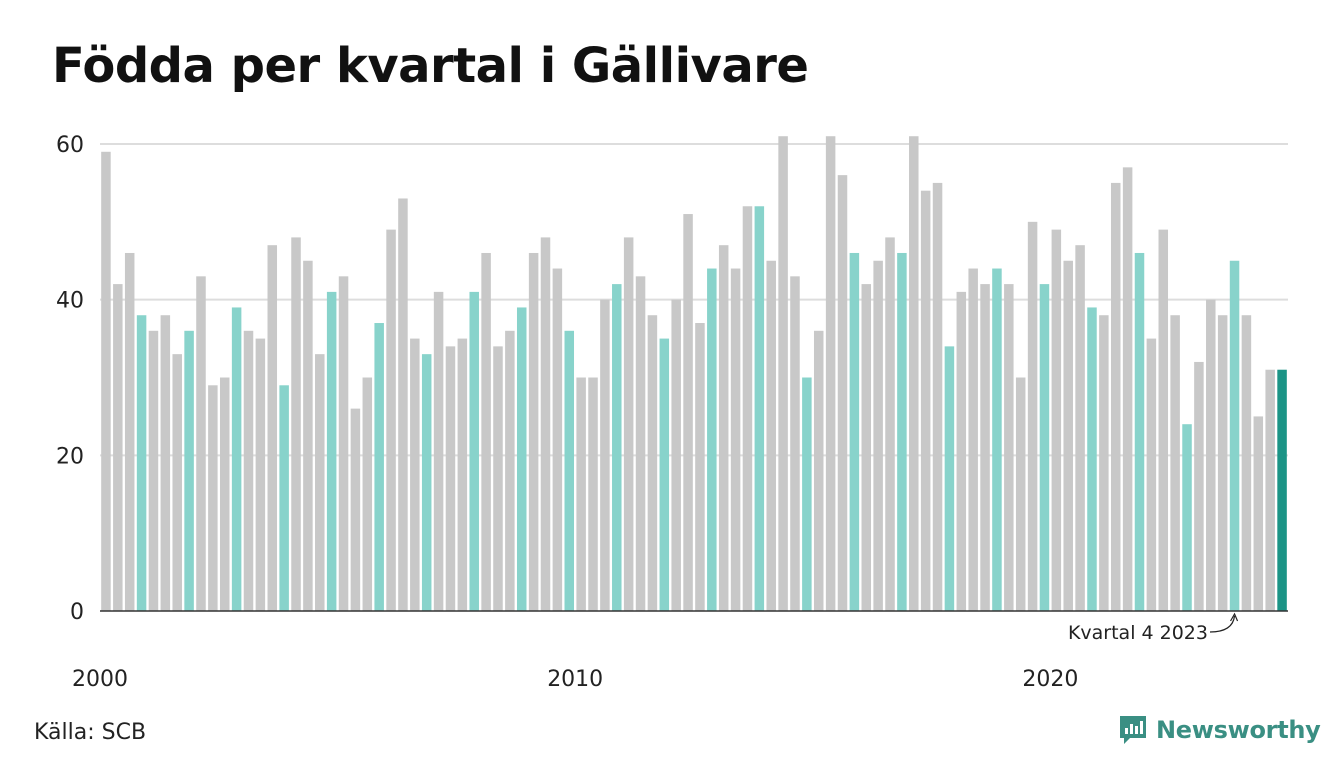 The image size is (1340, 780). I want to click on x-tick-label: 2000, so click(100, 679).